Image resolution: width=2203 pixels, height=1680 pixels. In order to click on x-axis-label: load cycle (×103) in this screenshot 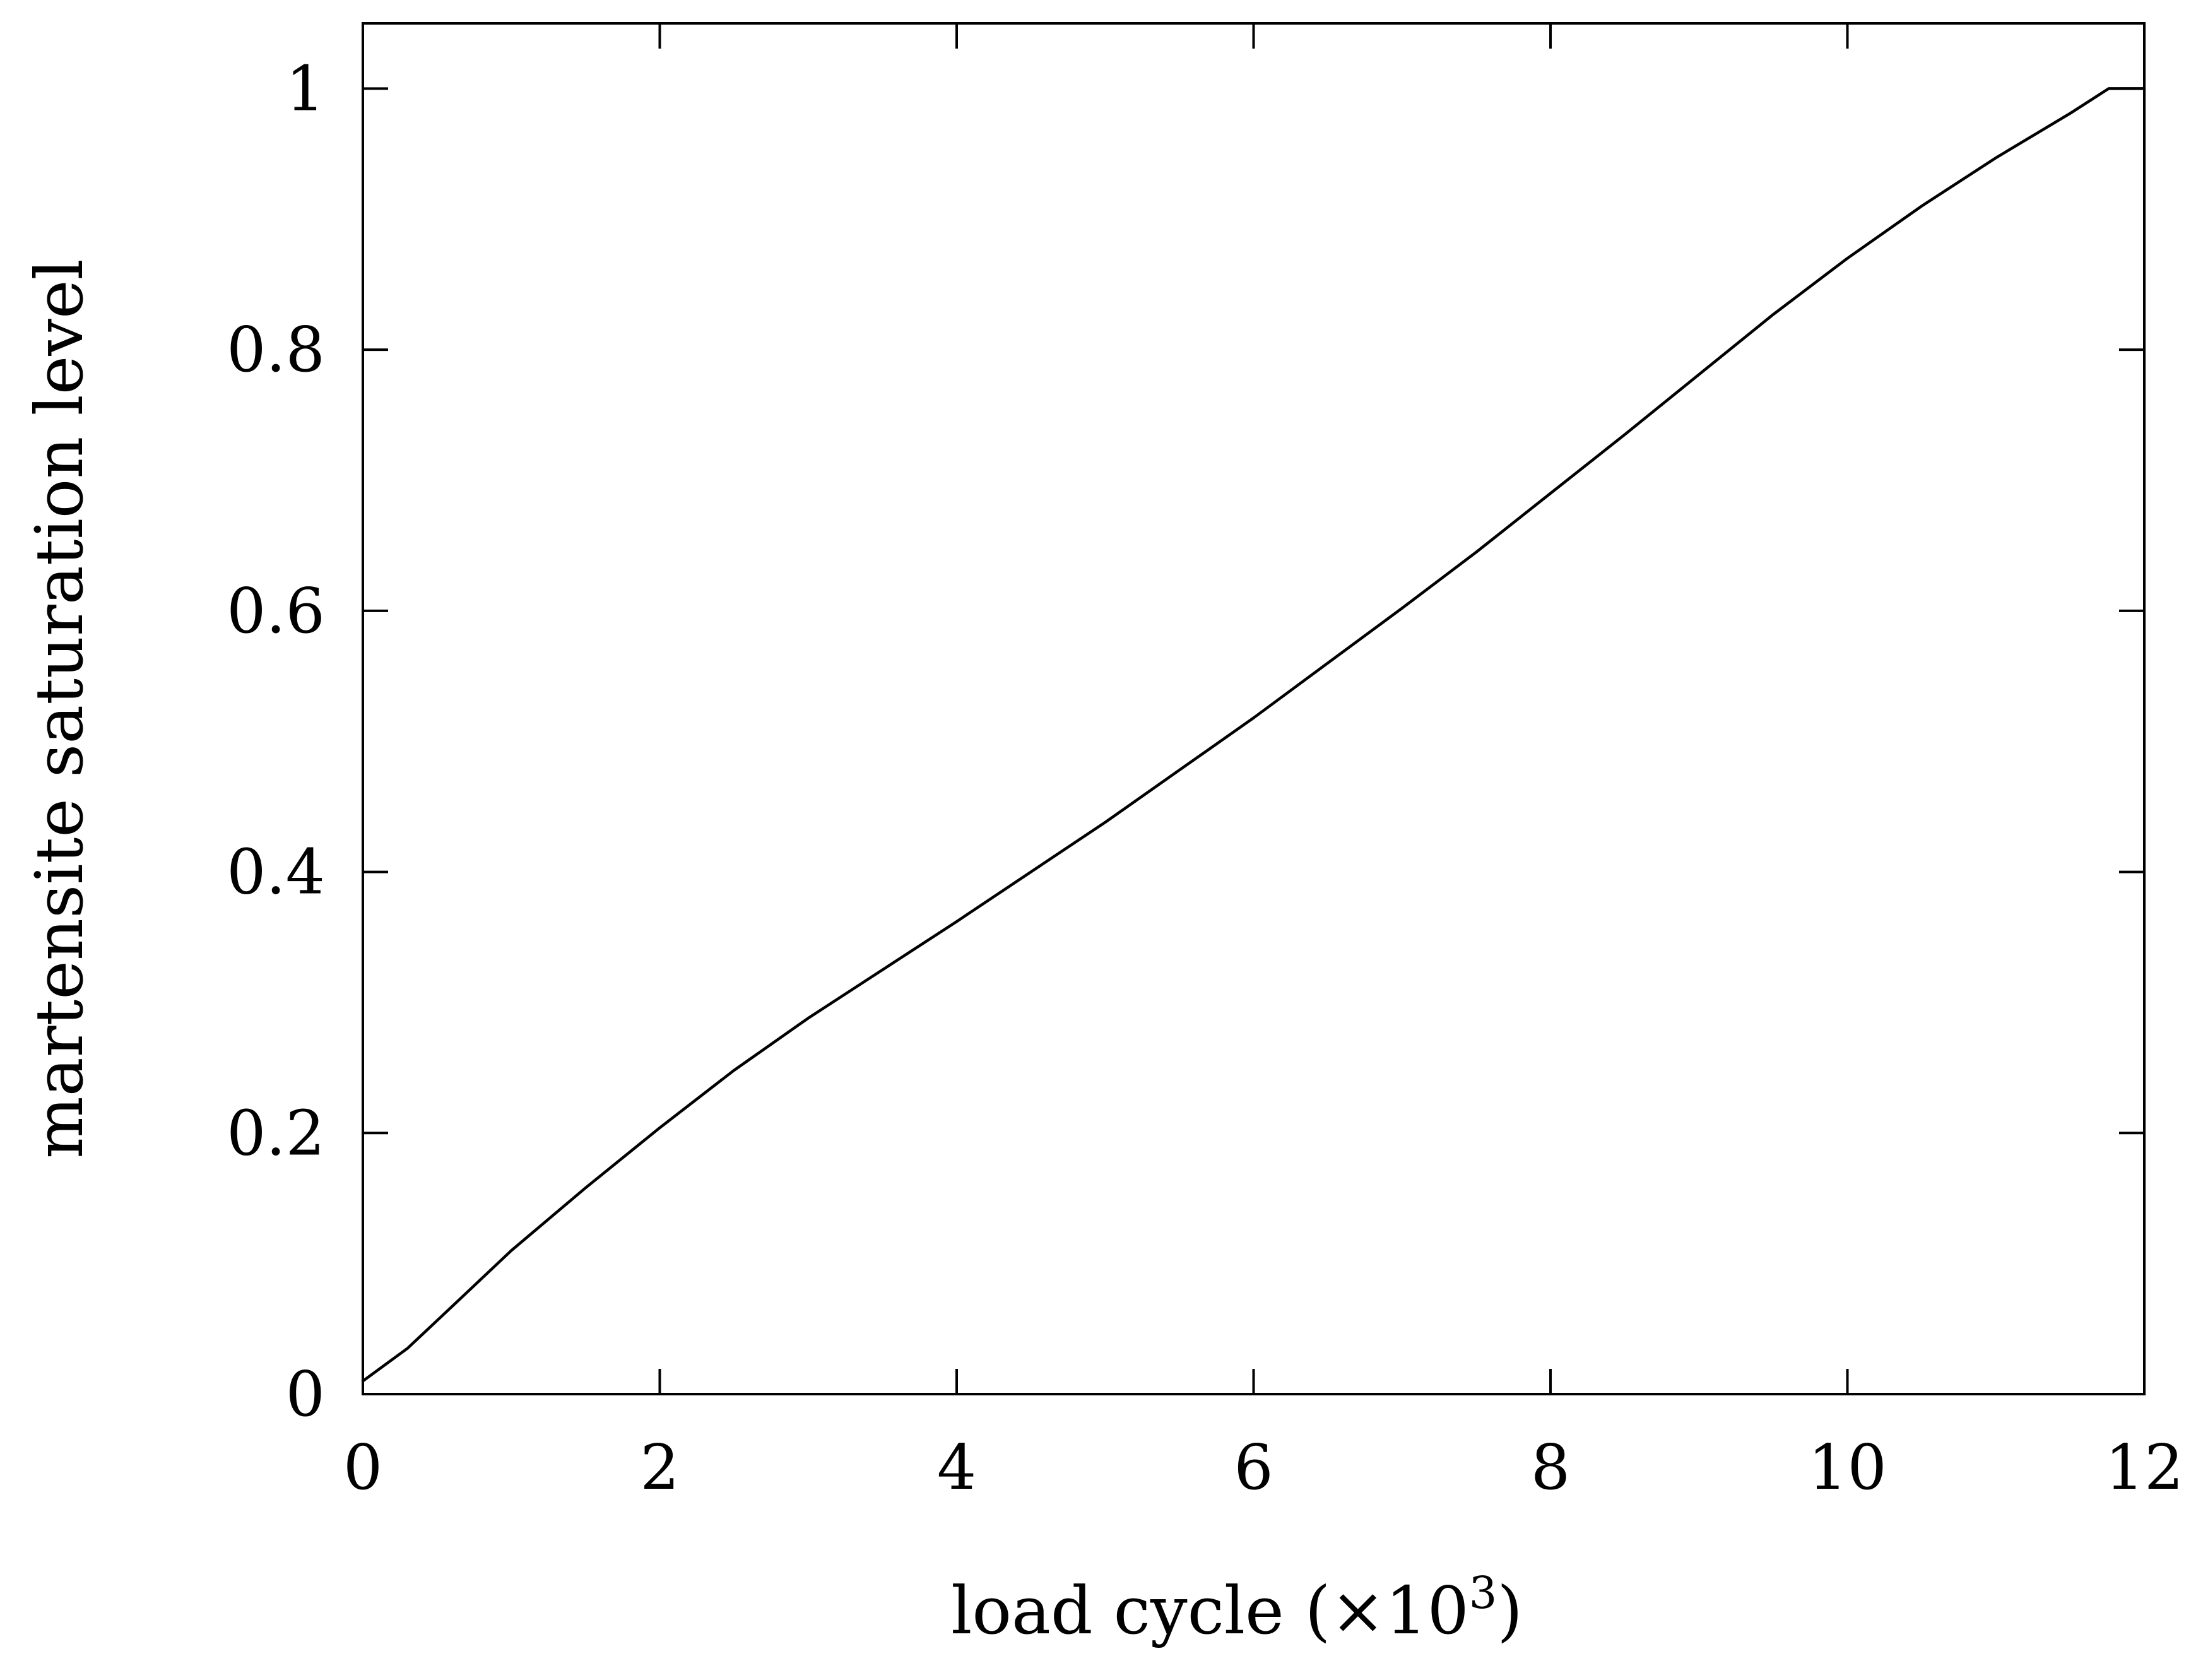, I will do `click(1237, 1608)`.